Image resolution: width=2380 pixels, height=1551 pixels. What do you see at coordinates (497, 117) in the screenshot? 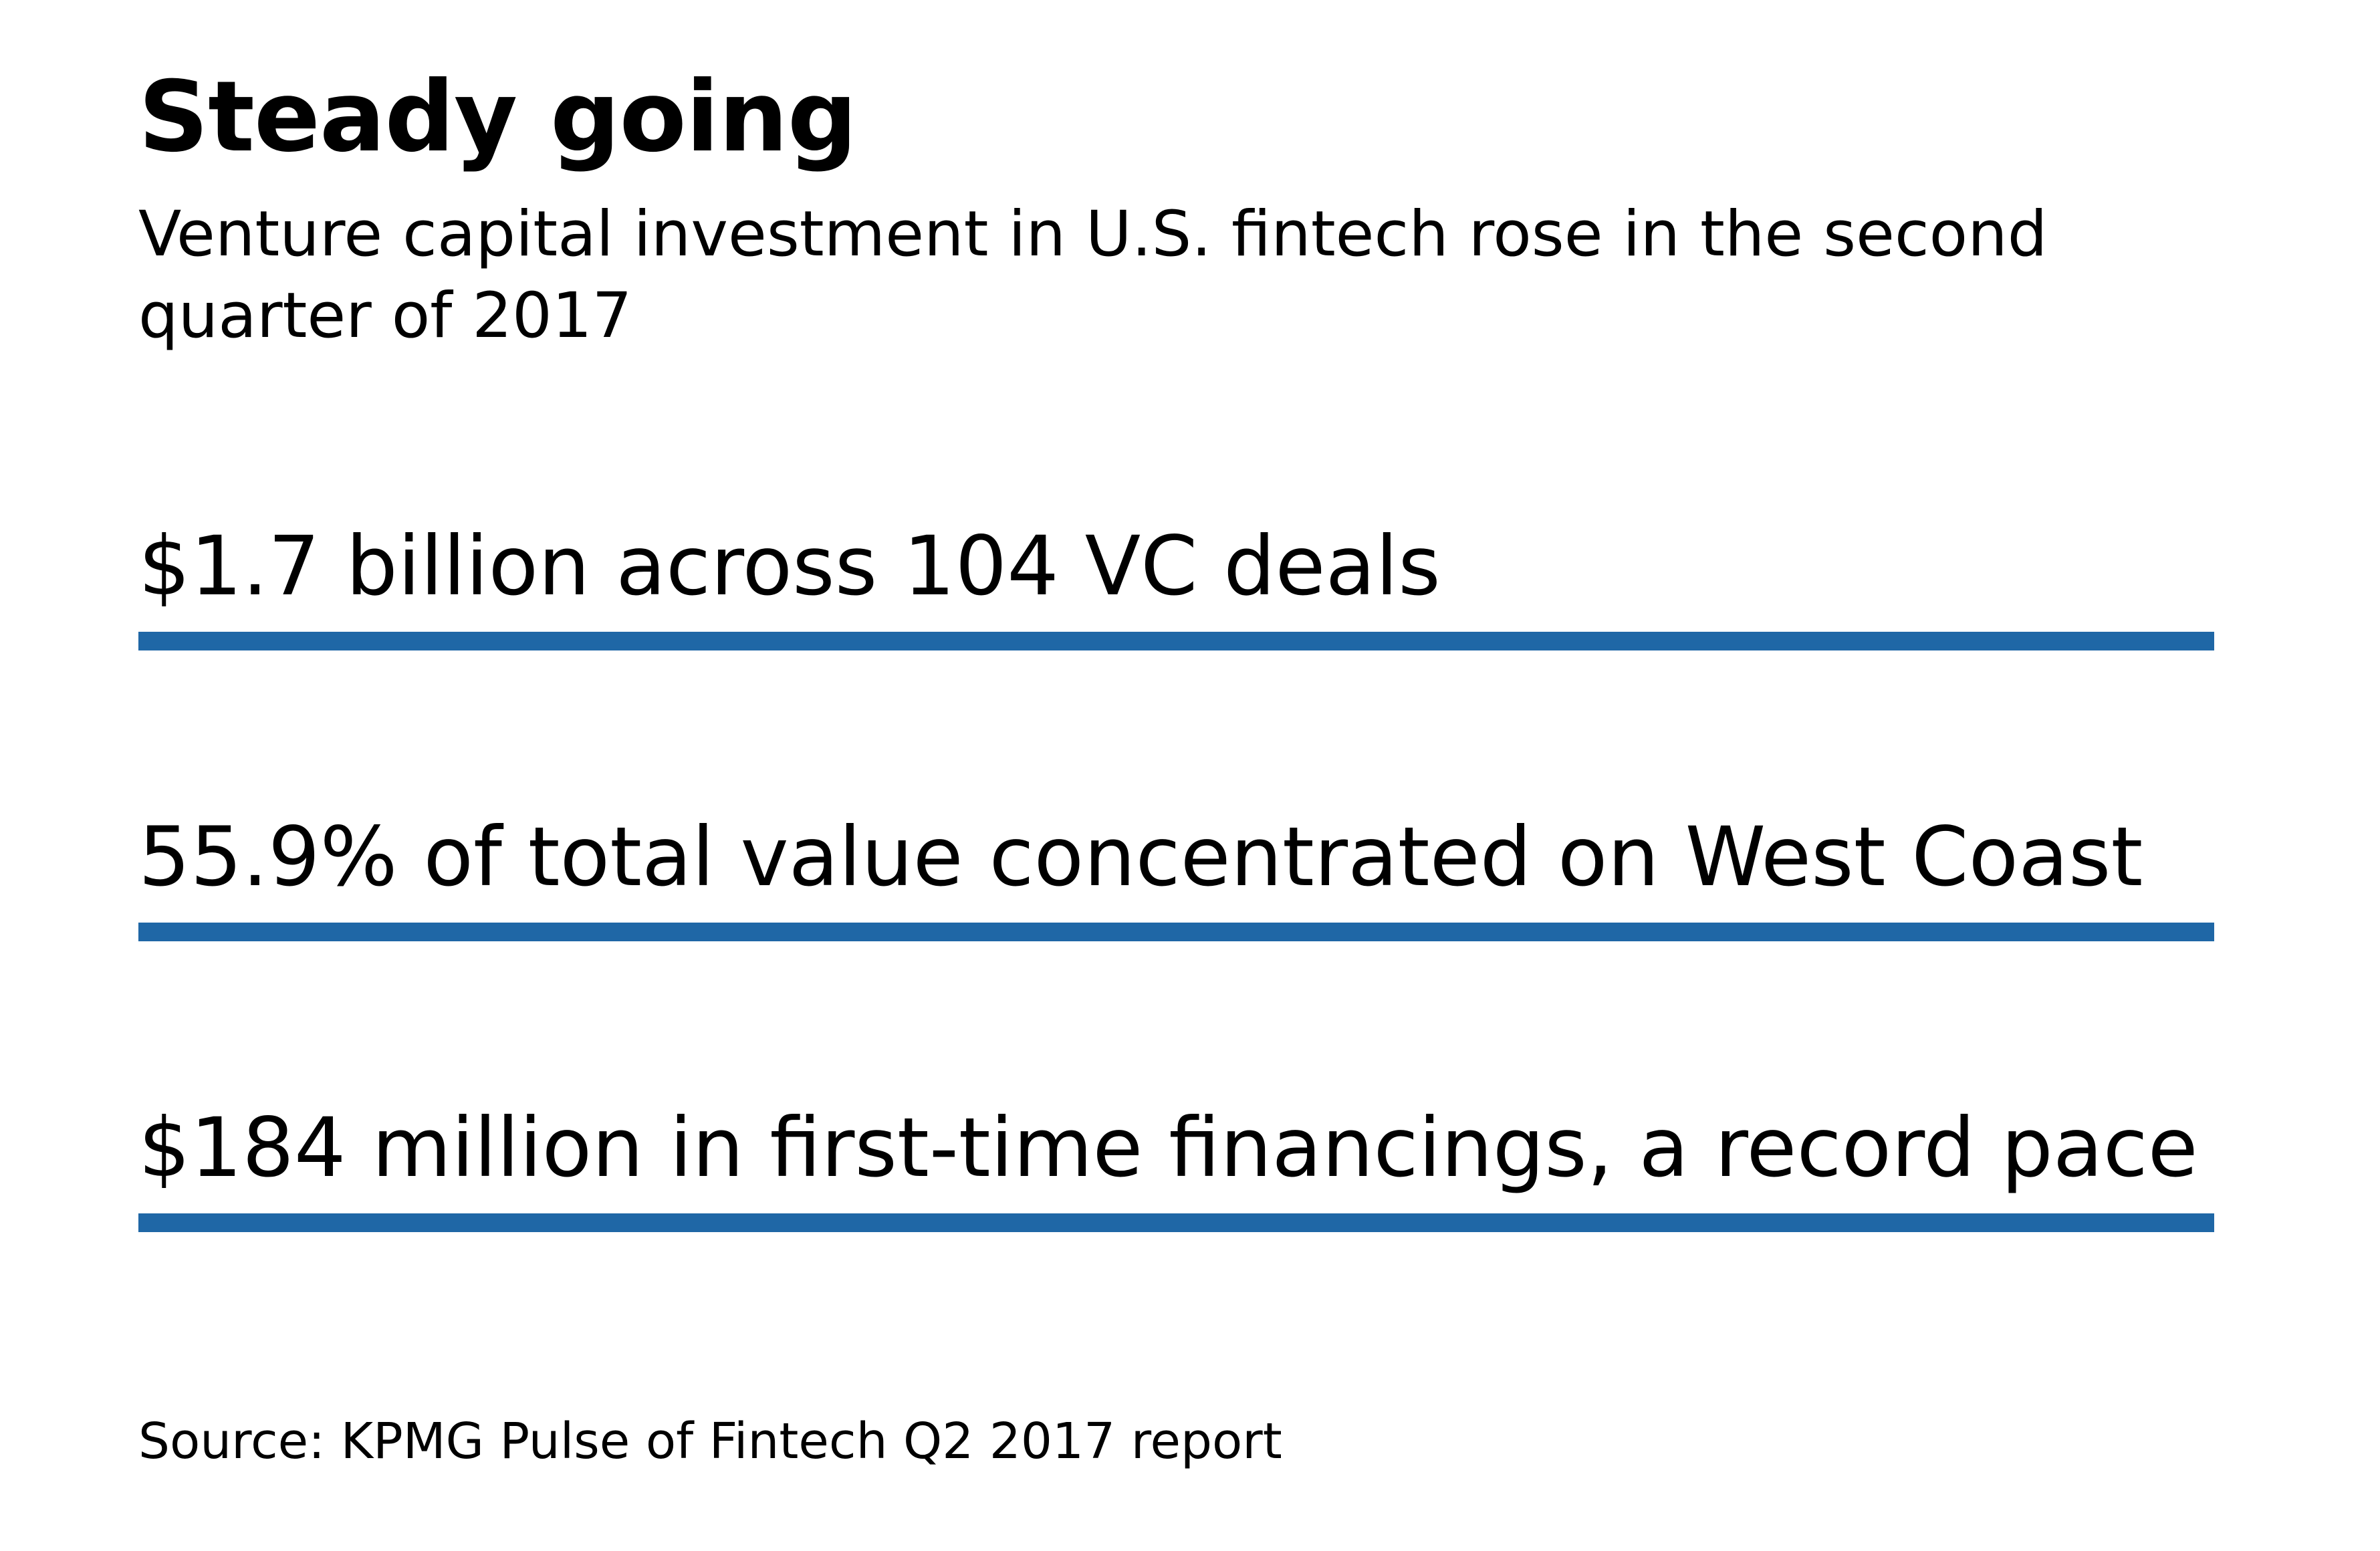
I see `page-title: Steady going` at bounding box center [497, 117].